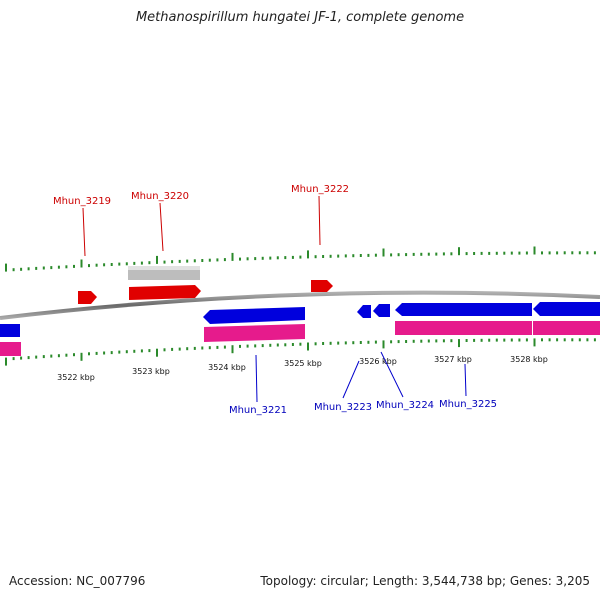 The width and height of the screenshot is (600, 600). I want to click on gene-label-mhun-3221: Mhun_3221, so click(258, 410).